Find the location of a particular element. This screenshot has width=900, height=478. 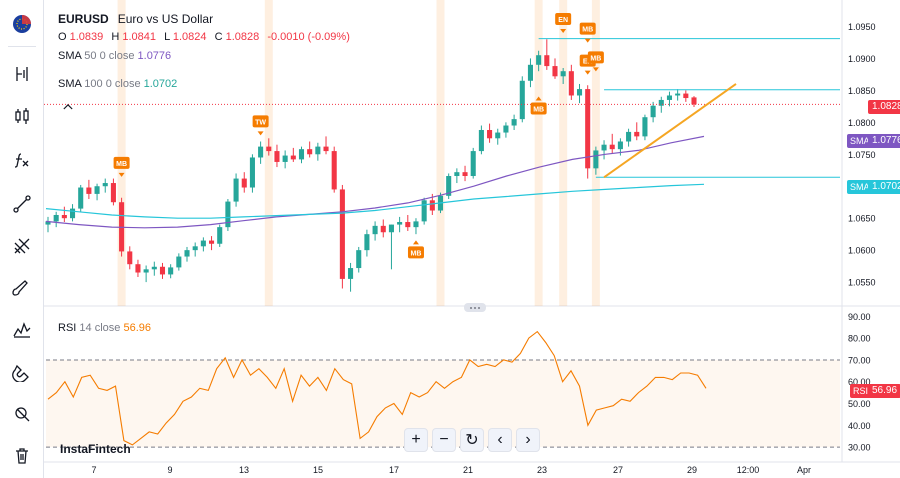

rsi-tick-label: 70.00 is located at coordinates (859, 360).